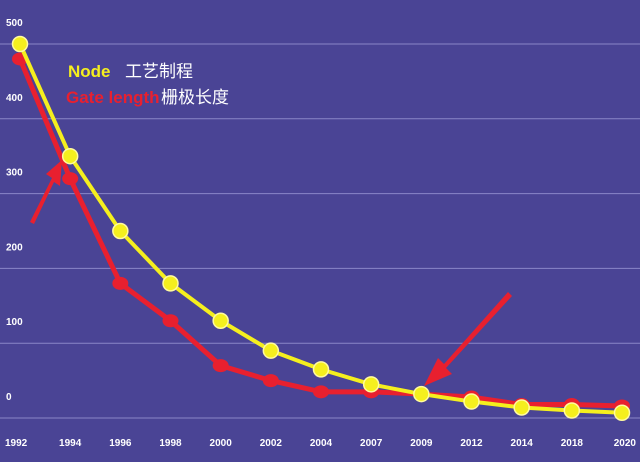 The height and width of the screenshot is (462, 640). I want to click on x-tick-label: 1994, so click(70, 443).